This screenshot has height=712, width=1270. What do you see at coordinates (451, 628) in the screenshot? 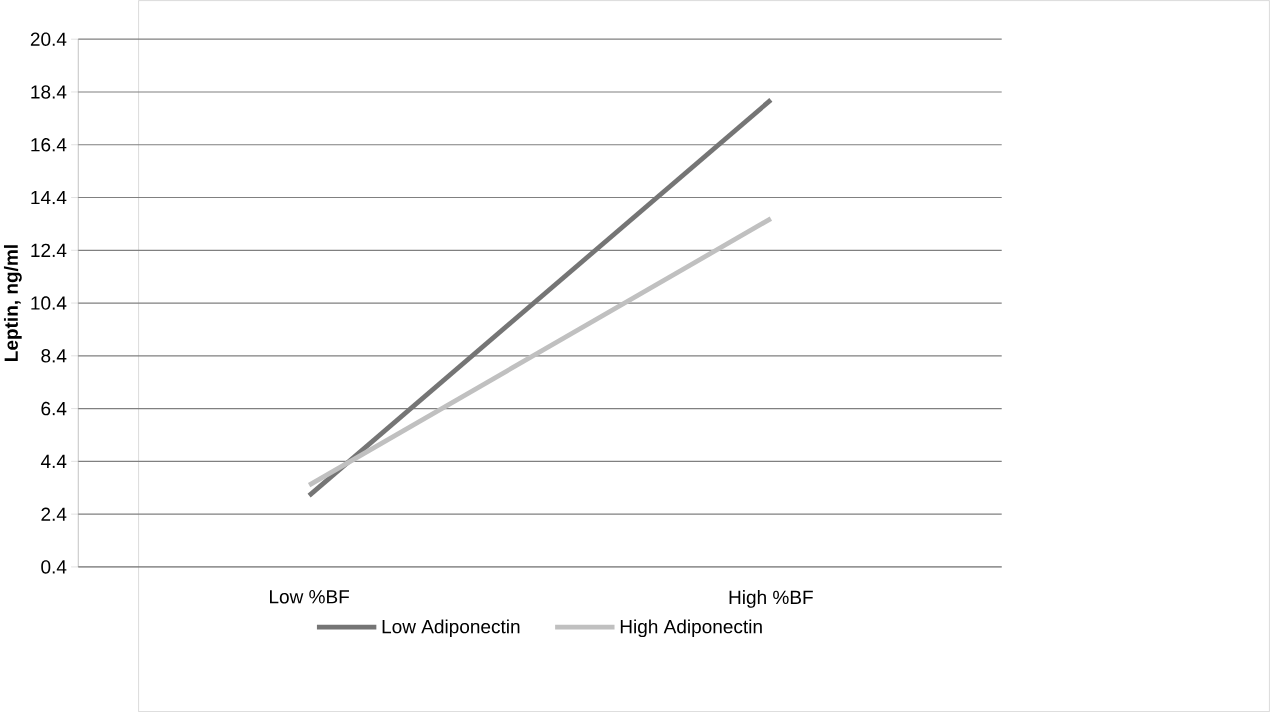
I see `legend-label: Low Adiponectin` at bounding box center [451, 628].